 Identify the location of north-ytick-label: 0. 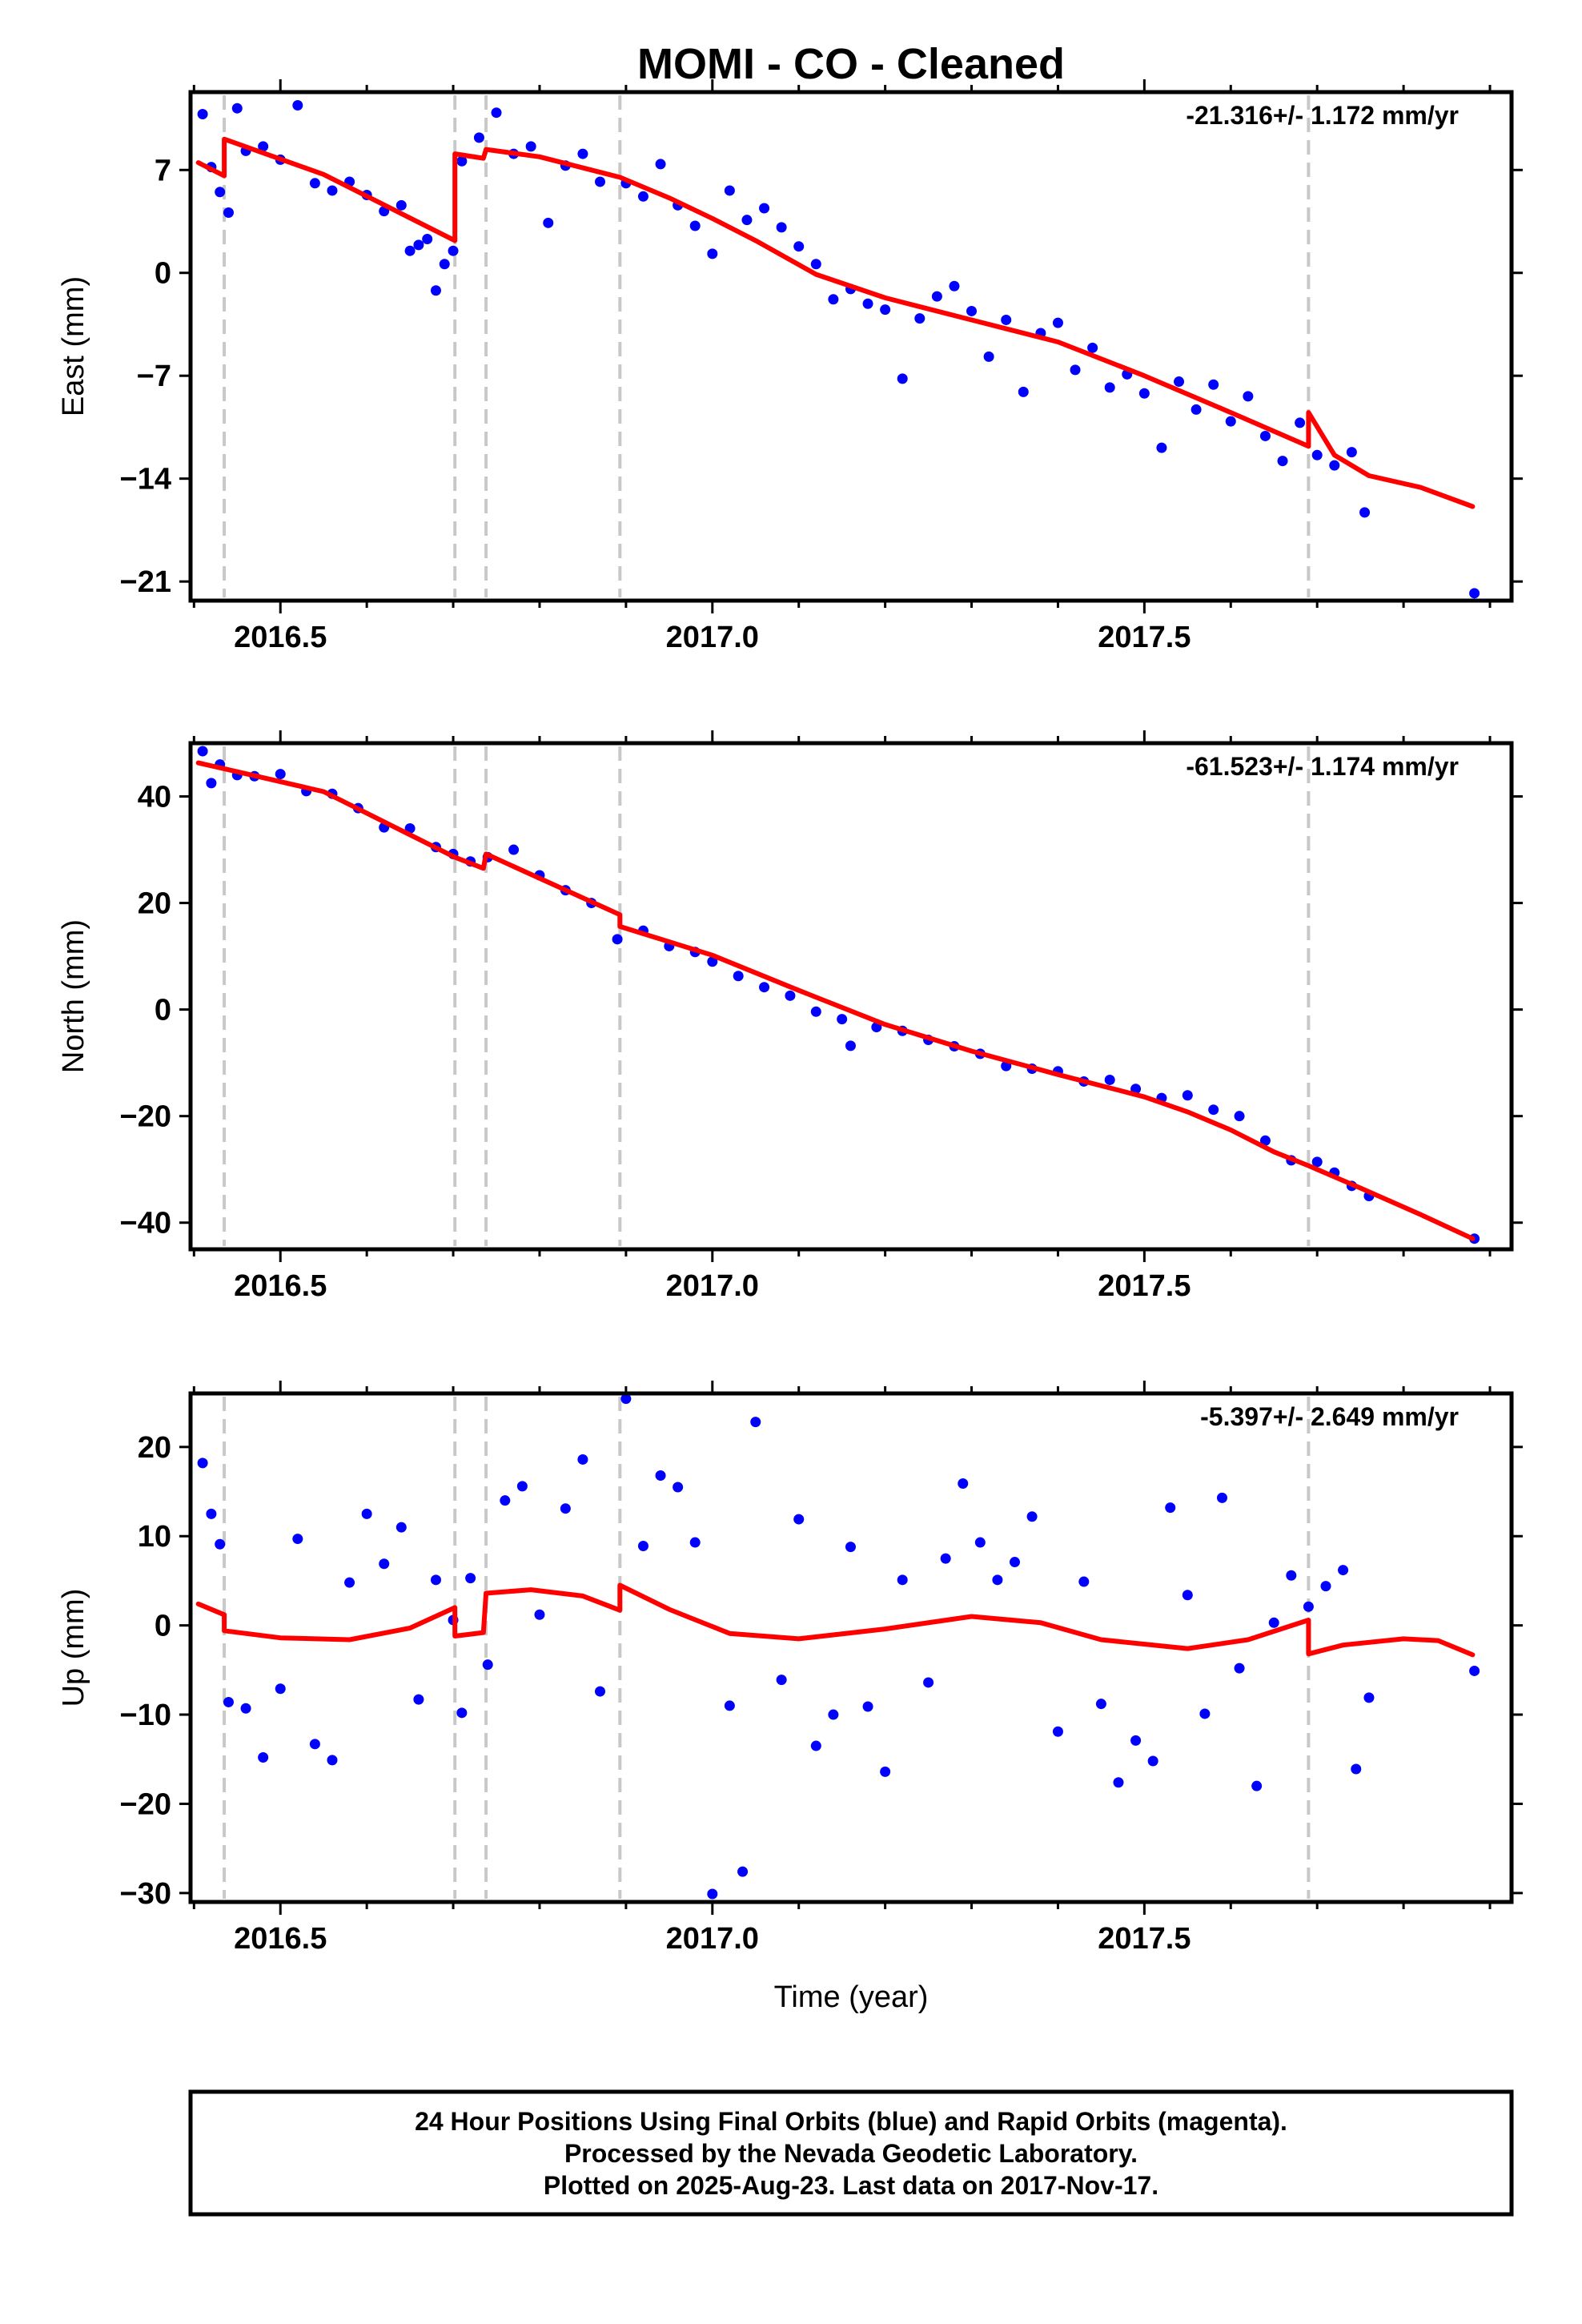
(163, 1010).